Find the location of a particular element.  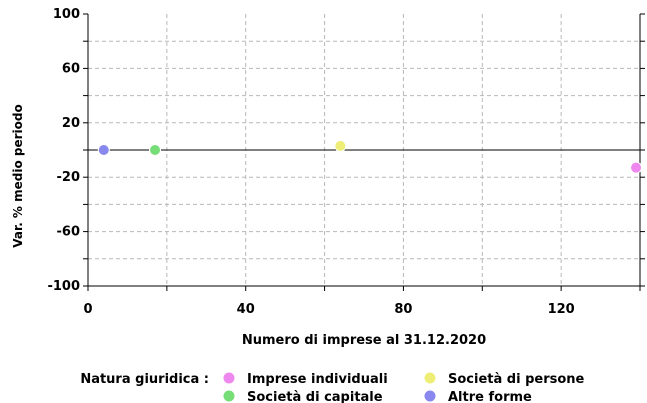

legend-label: Altre forme is located at coordinates (490, 396).